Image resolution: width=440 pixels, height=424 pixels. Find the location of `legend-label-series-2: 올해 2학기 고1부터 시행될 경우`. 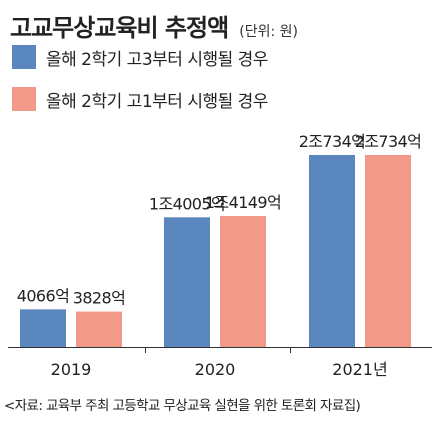

legend-label-series-2: 올해 2학기 고1부터 시행될 경우 is located at coordinates (157, 101).